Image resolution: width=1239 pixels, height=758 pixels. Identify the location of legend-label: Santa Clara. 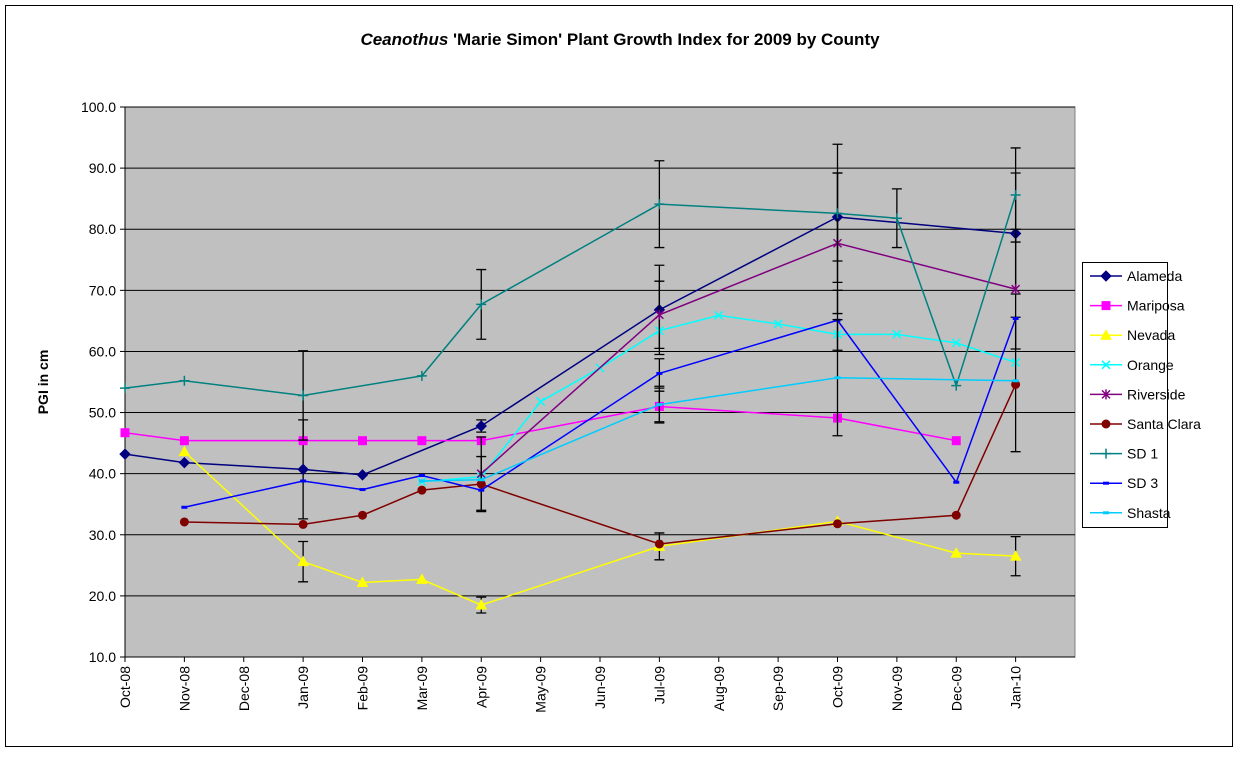
(1164, 424).